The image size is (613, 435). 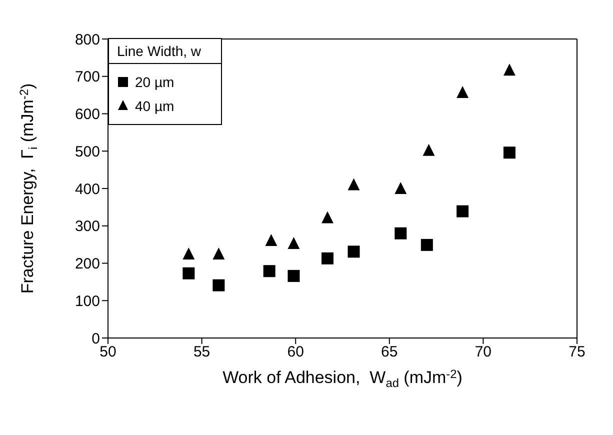 I want to click on x-axis-title: Work of Adhesion, W$_{ad}$ (mJm$^{-2}$), so click(x=342, y=378).